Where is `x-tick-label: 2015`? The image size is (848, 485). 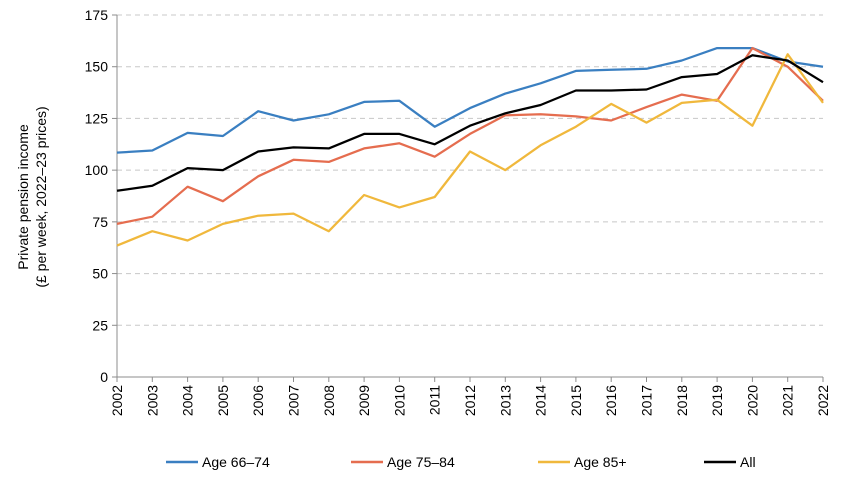
x-tick-label: 2015 is located at coordinates (576, 400).